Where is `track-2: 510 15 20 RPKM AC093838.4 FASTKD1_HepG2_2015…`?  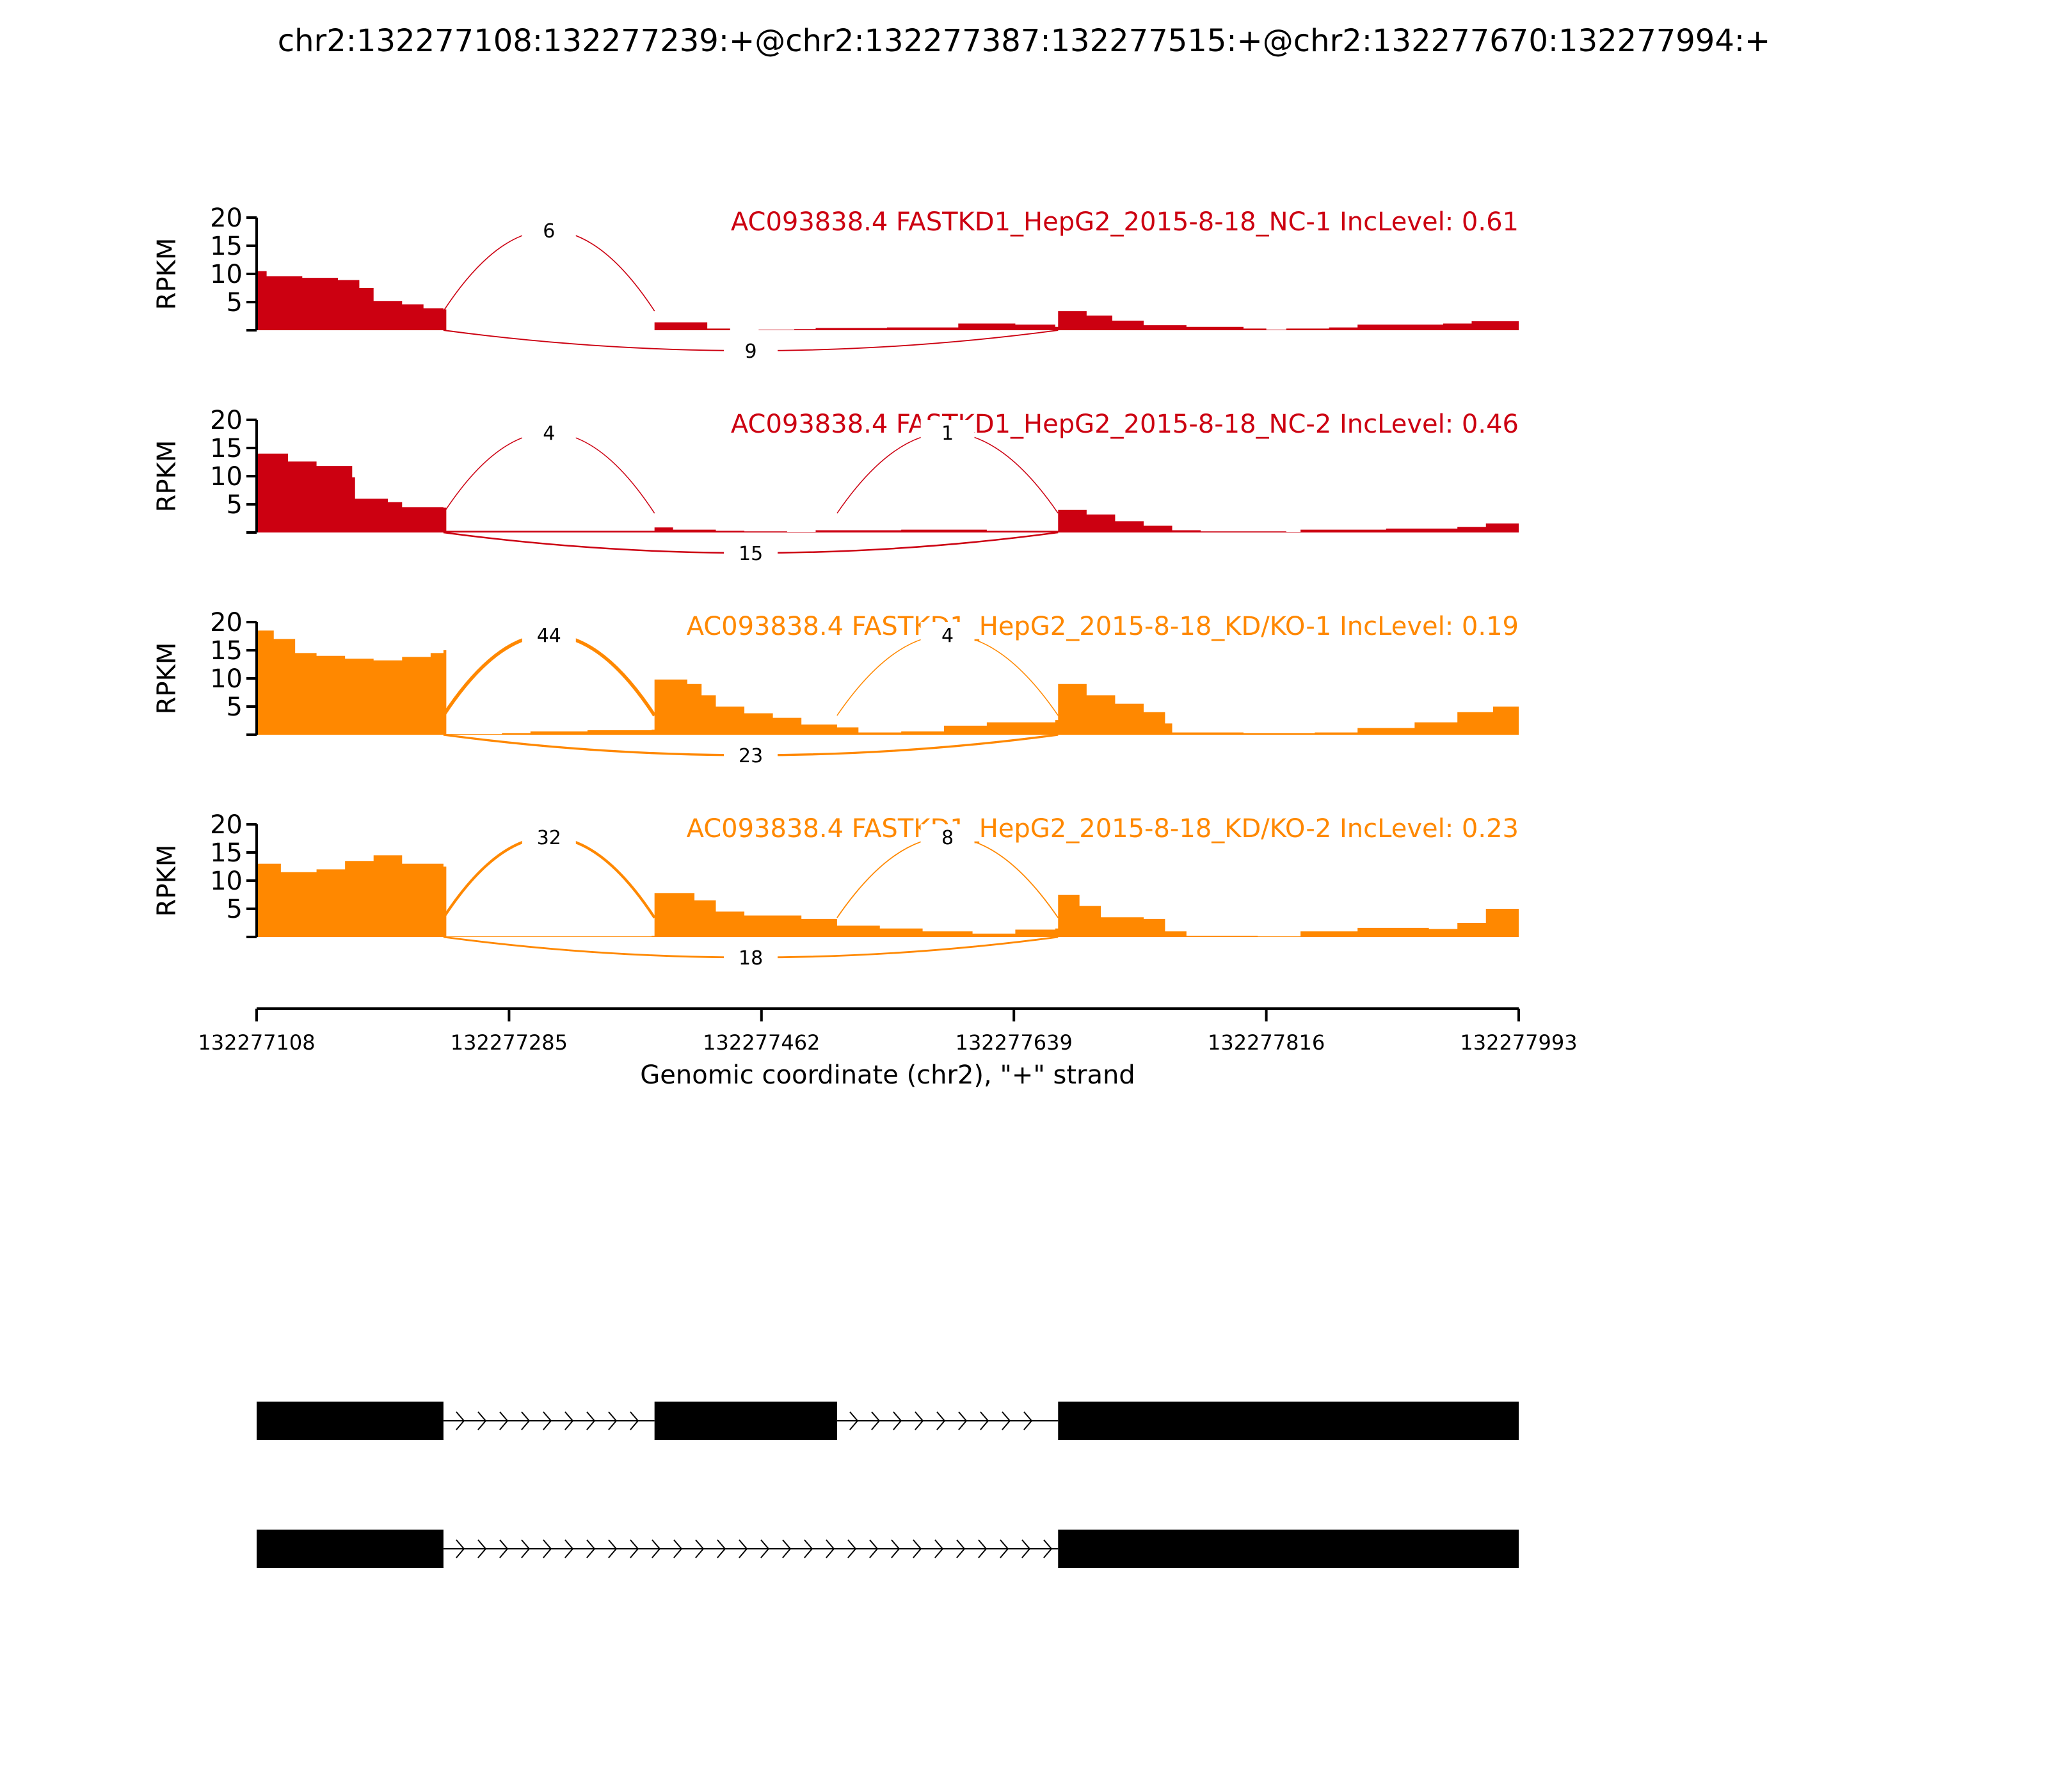 track-2: 510 15 20 RPKM AC093838.4 FASTKD1_HepG2_2015… is located at coordinates (835, 486).